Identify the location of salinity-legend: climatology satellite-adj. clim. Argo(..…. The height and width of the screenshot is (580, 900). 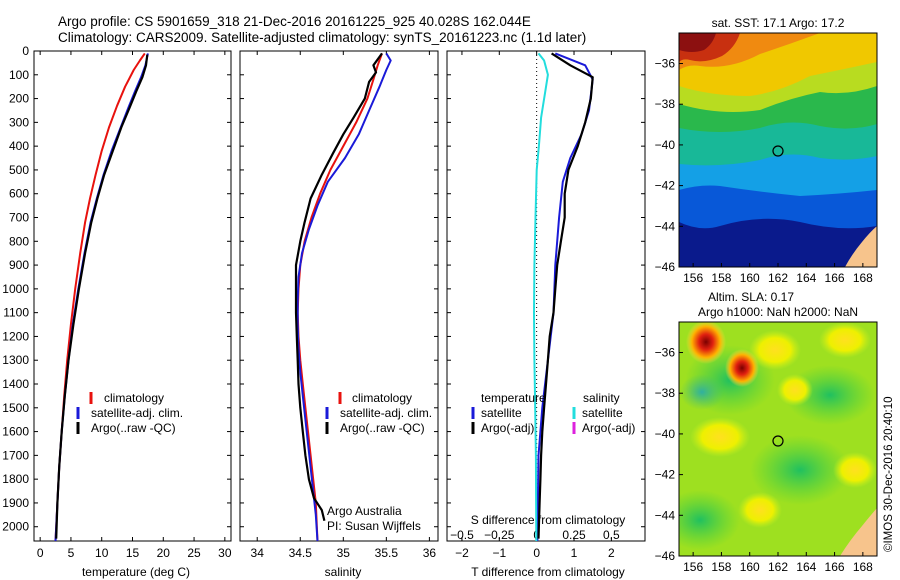
(378, 413).